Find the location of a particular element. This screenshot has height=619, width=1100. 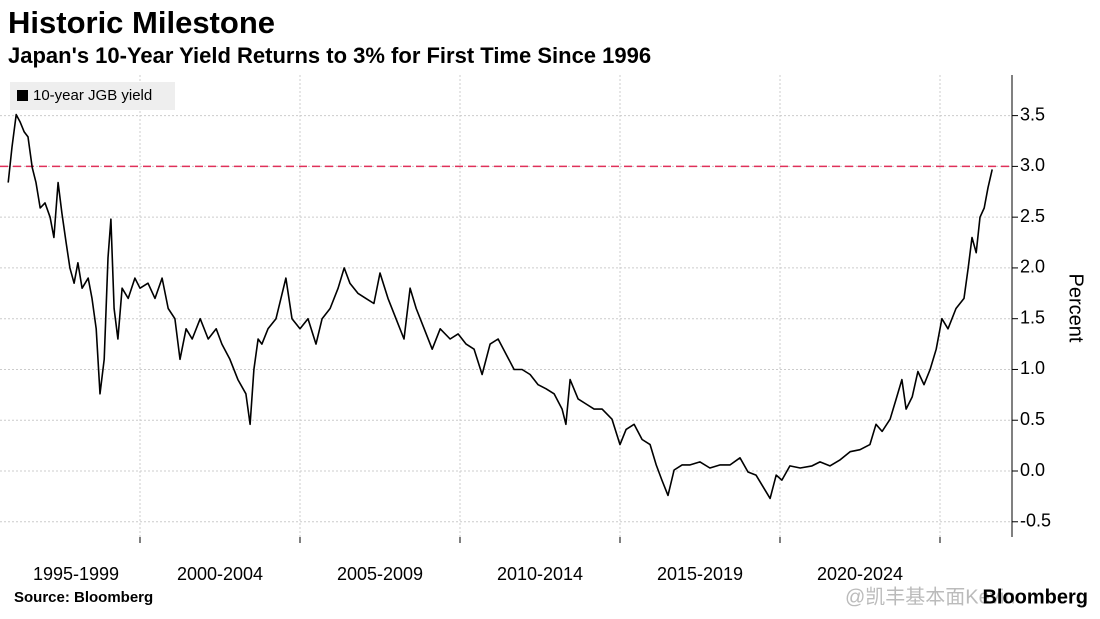

y-axis-label: Percent is located at coordinates (1076, 308).